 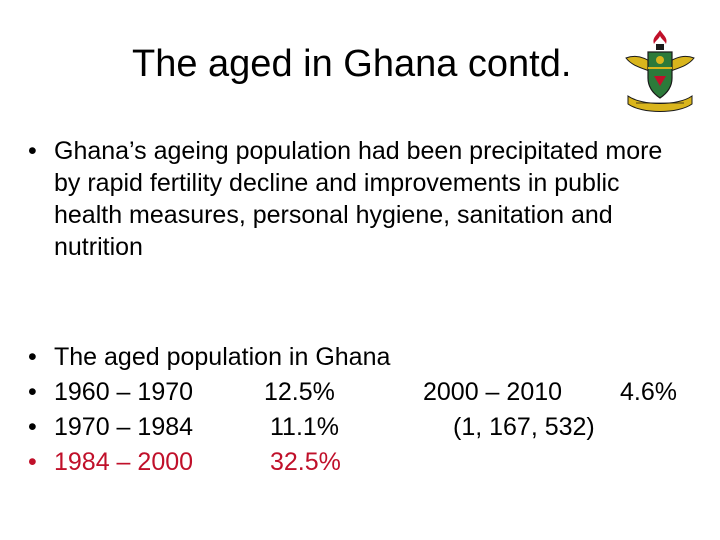 What do you see at coordinates (660, 71) in the screenshot?
I see `university-crest-icon` at bounding box center [660, 71].